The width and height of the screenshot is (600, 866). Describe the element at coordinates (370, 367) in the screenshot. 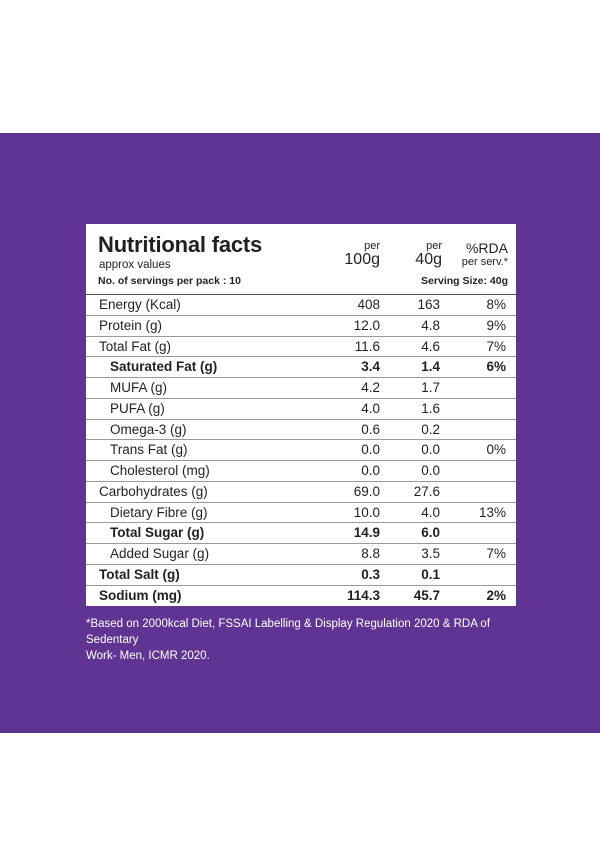

I see `value-per-100g: 3.4` at that location.